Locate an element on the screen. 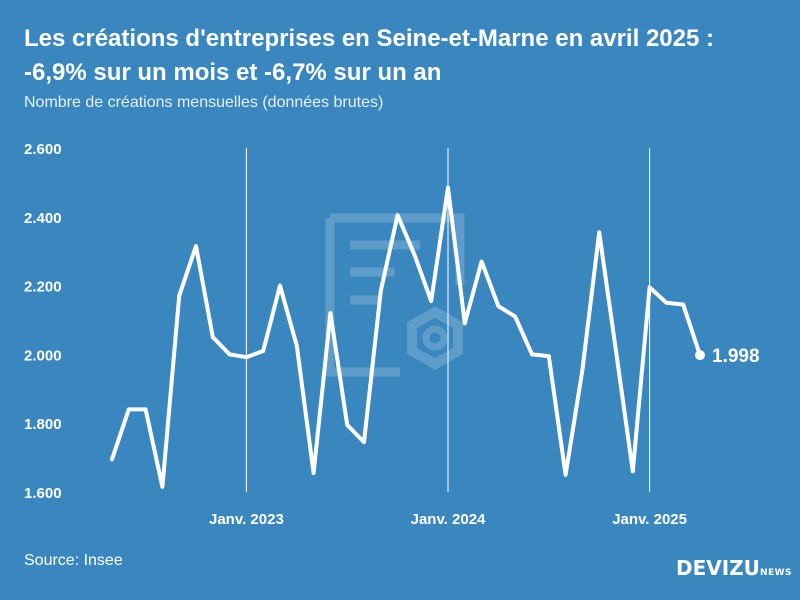 The height and width of the screenshot is (600, 800). y-tick-label: 2.400 is located at coordinates (43, 218).